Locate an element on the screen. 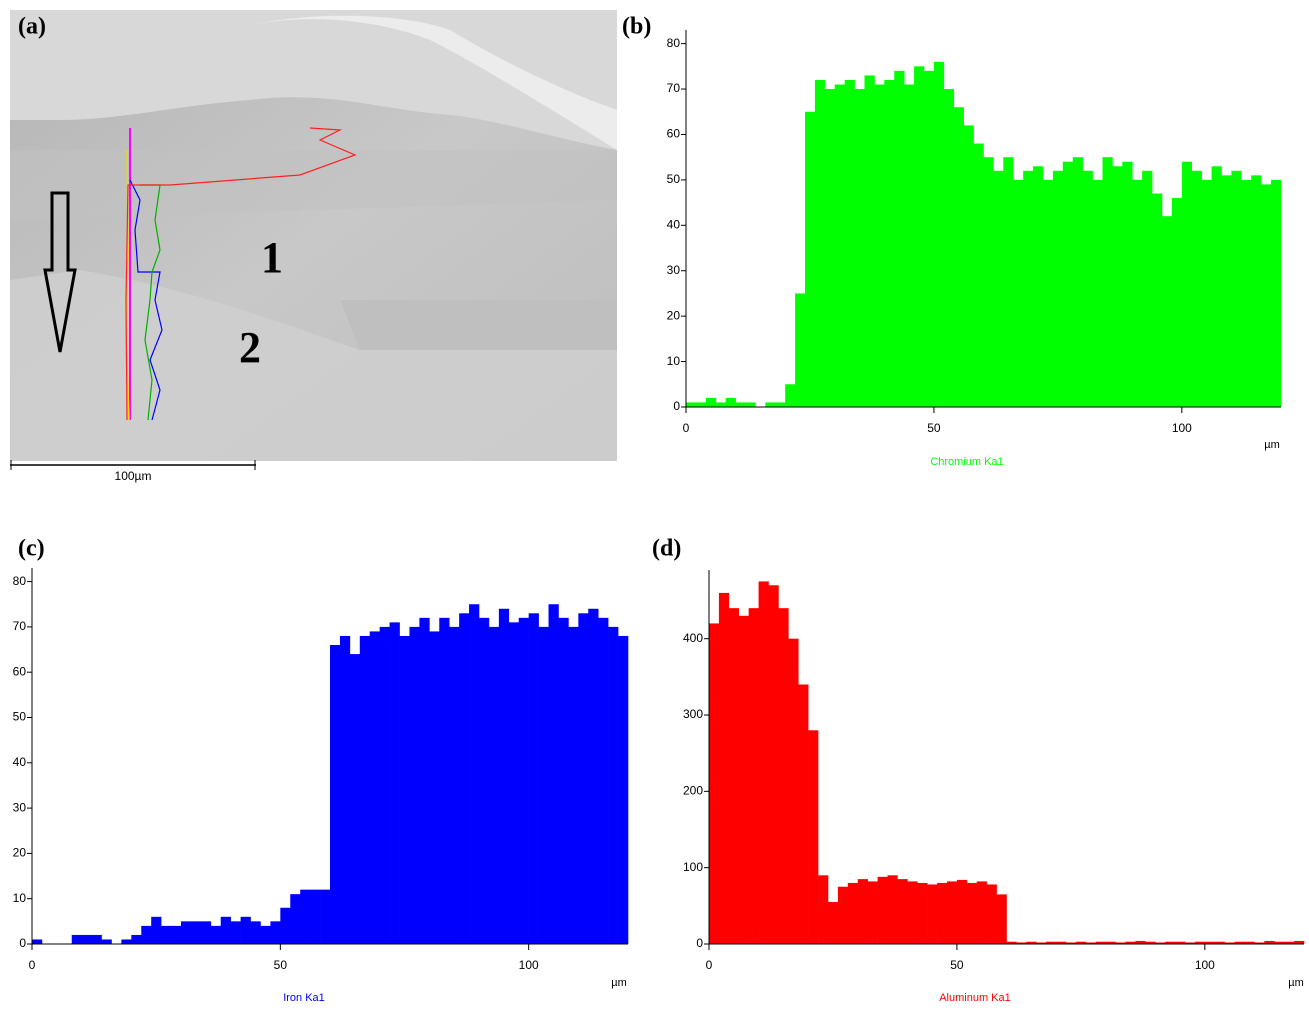 Image resolution: width=1309 pixels, height=1013 pixels. y-tick-label: 60 is located at coordinates (674, 134).